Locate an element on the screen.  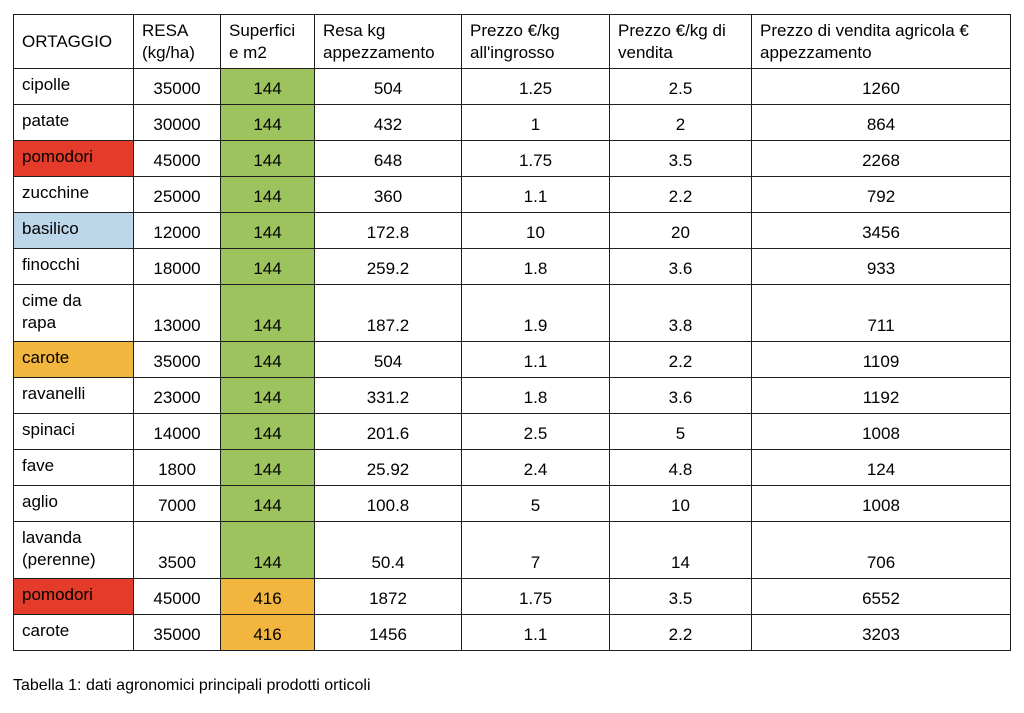
table-row: zucchine 25000 144 360 1.1 2.2 792 is located at coordinates (512, 194).